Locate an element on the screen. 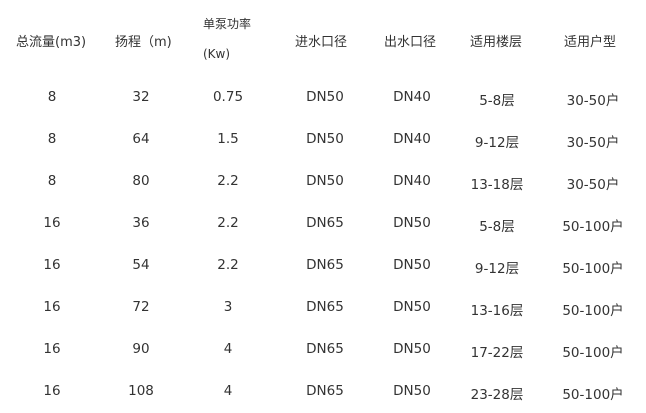 The width and height of the screenshot is (646, 413). table-cell: 3 is located at coordinates (228, 307).